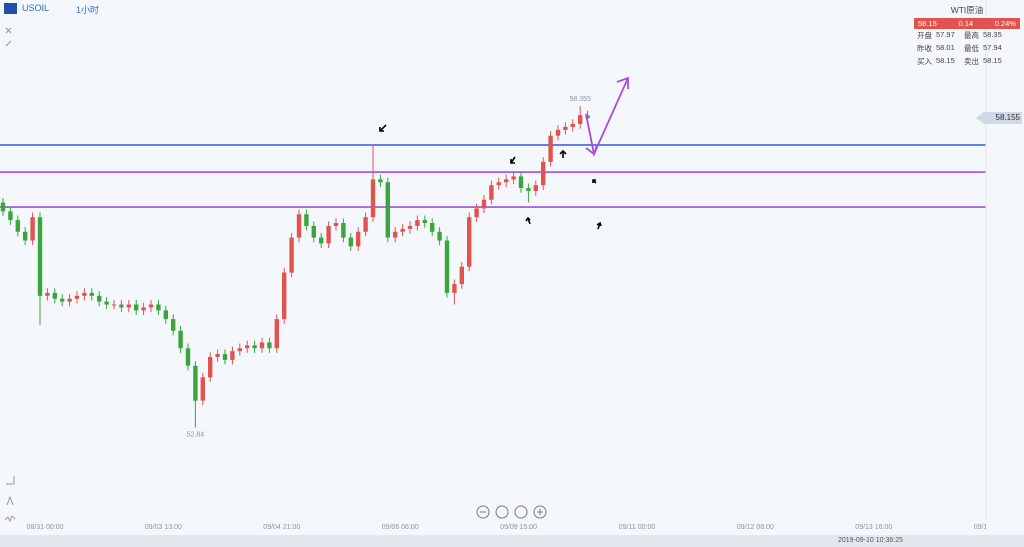 The height and width of the screenshot is (547, 1024). I want to click on x-tick-label: 09/06 06:00, so click(400, 527).